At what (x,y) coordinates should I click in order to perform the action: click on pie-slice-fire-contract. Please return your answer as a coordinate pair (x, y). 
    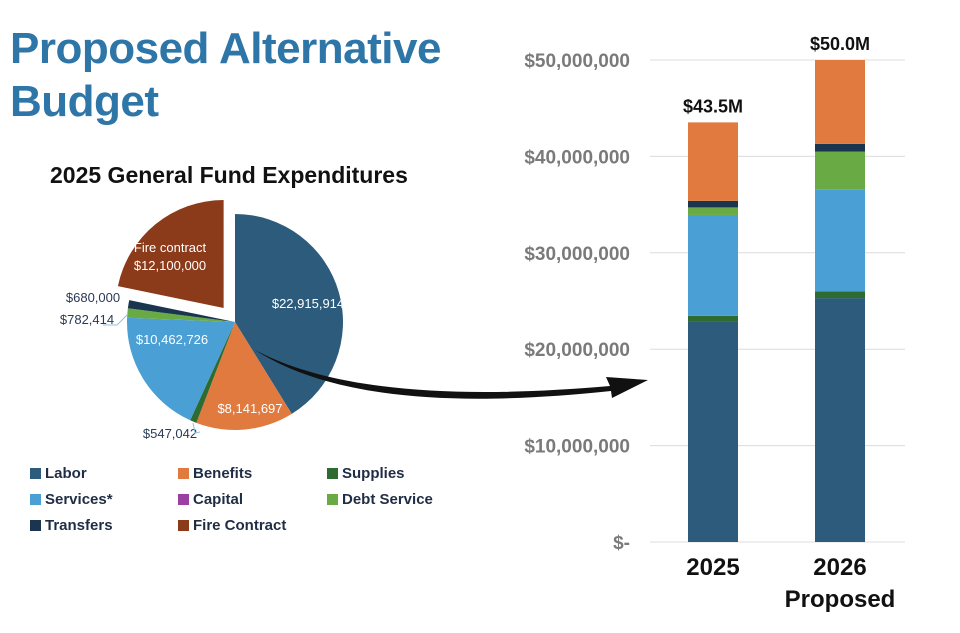
    Looking at the image, I should click on (170, 254).